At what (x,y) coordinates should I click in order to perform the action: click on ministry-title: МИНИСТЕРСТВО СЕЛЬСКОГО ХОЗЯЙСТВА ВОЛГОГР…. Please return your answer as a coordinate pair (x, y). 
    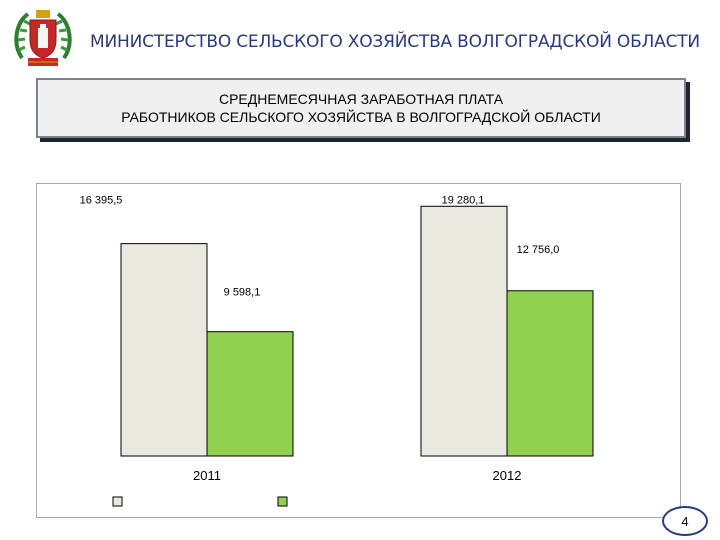
    Looking at the image, I should click on (395, 42).